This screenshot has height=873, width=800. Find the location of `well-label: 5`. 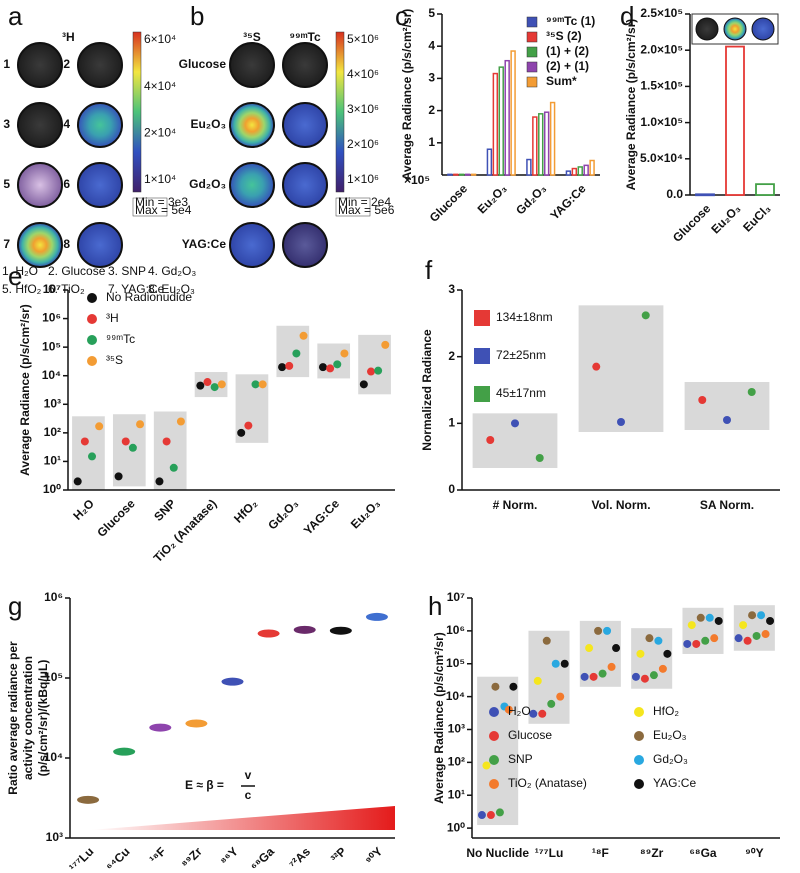

well-label: 5 is located at coordinates (6, 184).